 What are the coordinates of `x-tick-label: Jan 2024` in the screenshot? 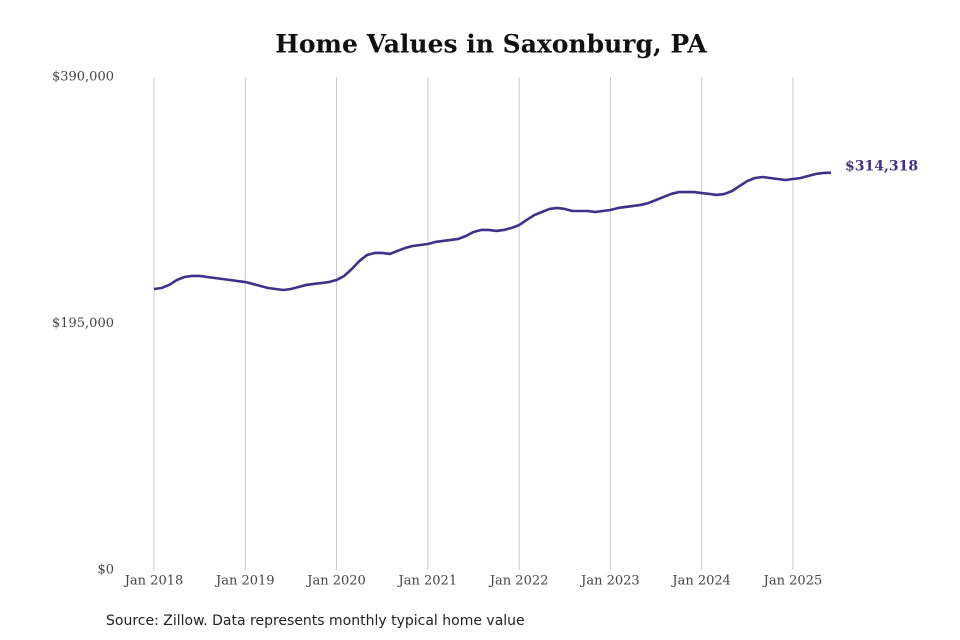 It's located at (700, 581).